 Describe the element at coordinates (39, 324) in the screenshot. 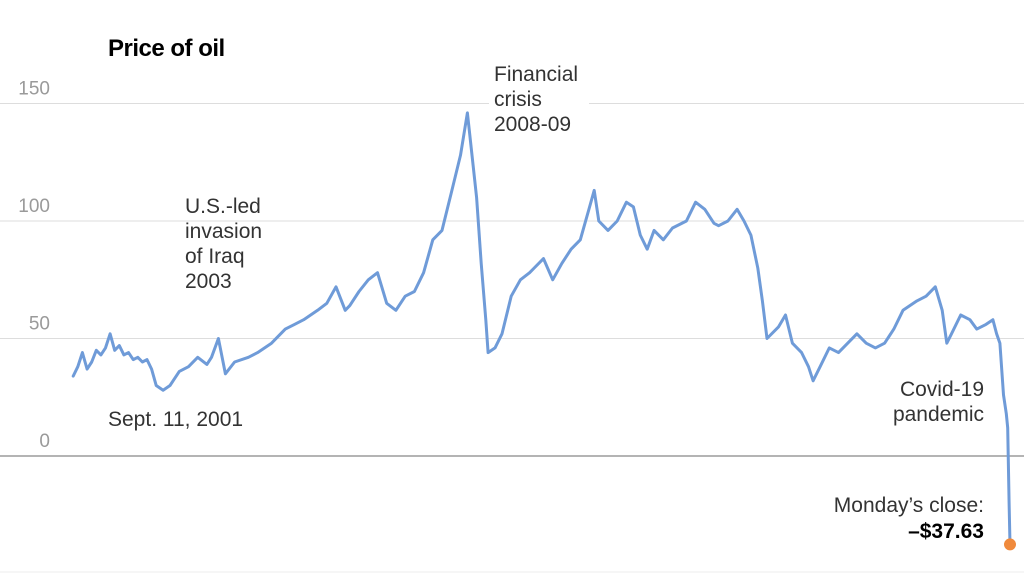

I see `y-tick-label: 50` at that location.